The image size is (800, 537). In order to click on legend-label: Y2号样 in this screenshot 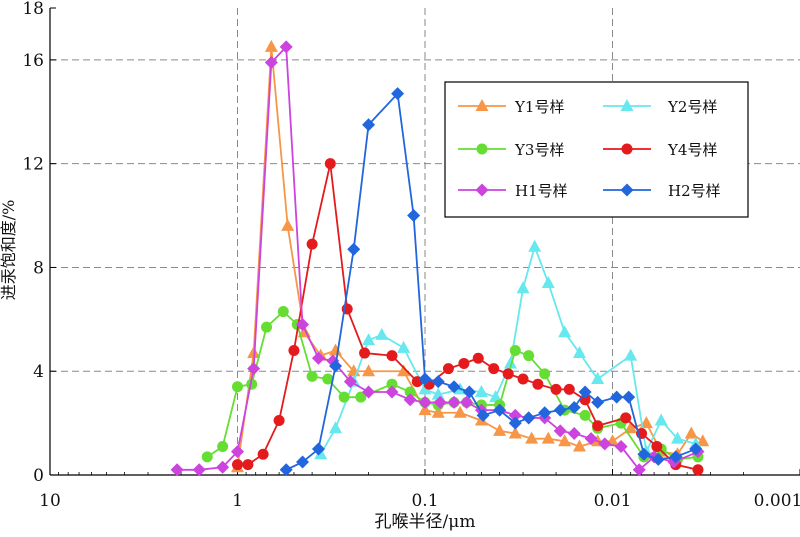, I will do `click(692, 107)`.